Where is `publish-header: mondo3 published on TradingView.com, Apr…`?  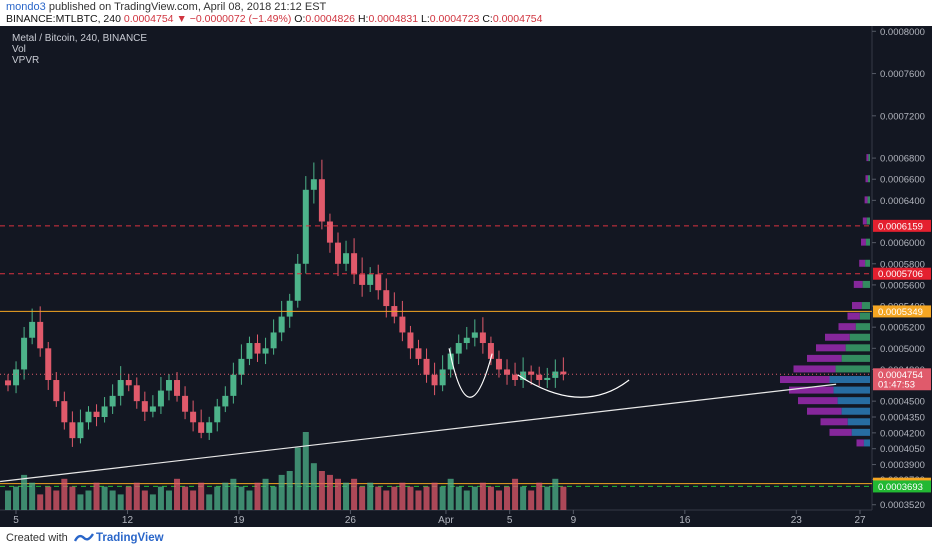
publish-header: mondo3 published on TradingView.com, Apr… is located at coordinates (466, 13).